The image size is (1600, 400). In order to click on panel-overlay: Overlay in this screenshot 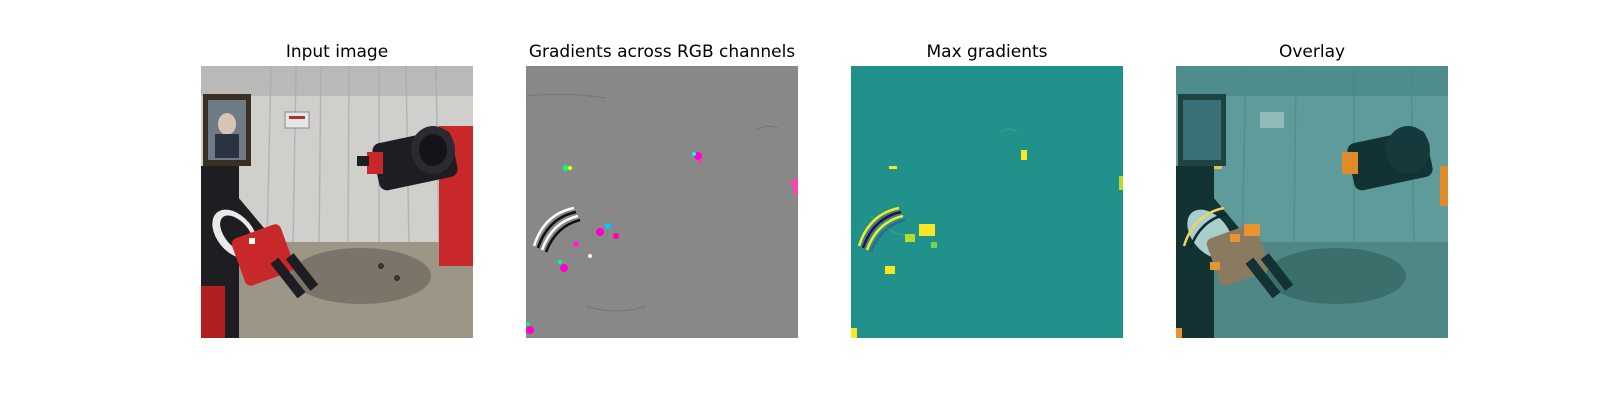, I will do `click(1312, 188)`.